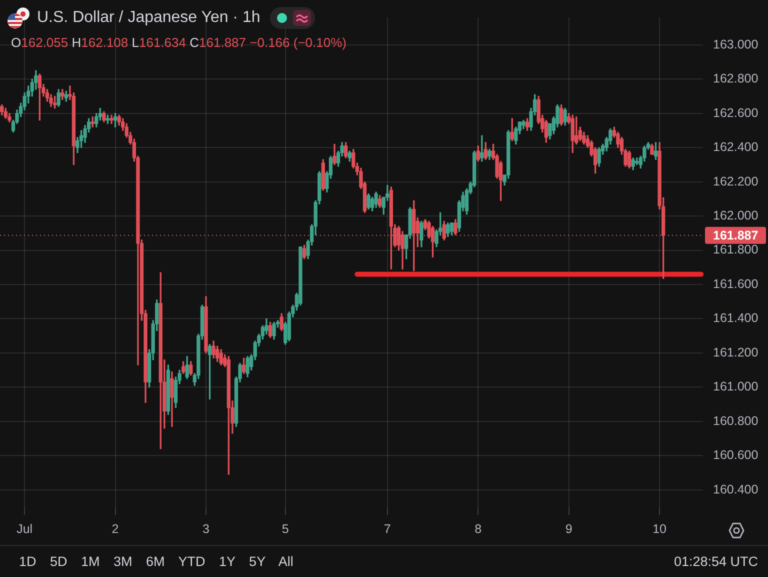 The width and height of the screenshot is (768, 577). Describe the element at coordinates (716, 561) in the screenshot. I see `text: 01:28:54 UTC` at that location.